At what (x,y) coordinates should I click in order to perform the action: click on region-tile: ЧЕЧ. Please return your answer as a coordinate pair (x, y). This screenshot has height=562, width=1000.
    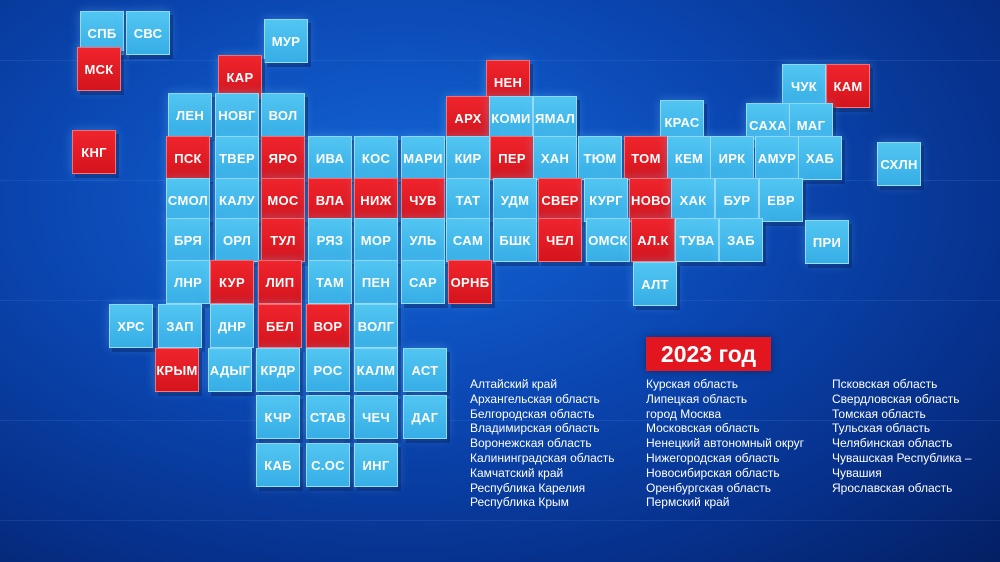
    Looking at the image, I should click on (376, 417).